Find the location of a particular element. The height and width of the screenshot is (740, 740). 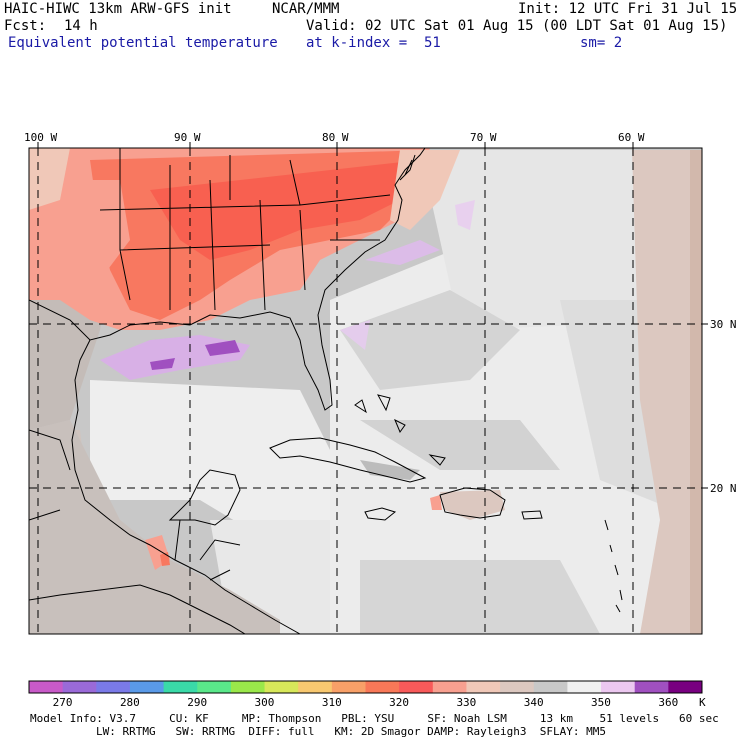

colorbar-tick-label: 290 is located at coordinates (197, 702).